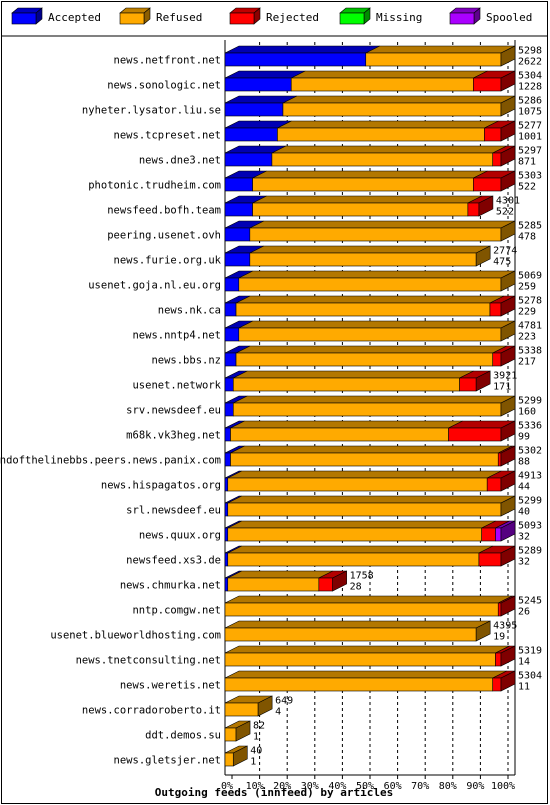 This screenshot has width=550, height=805. Describe the element at coordinates (530, 551) in the screenshot. I see `offered-count-label: 5289` at that location.